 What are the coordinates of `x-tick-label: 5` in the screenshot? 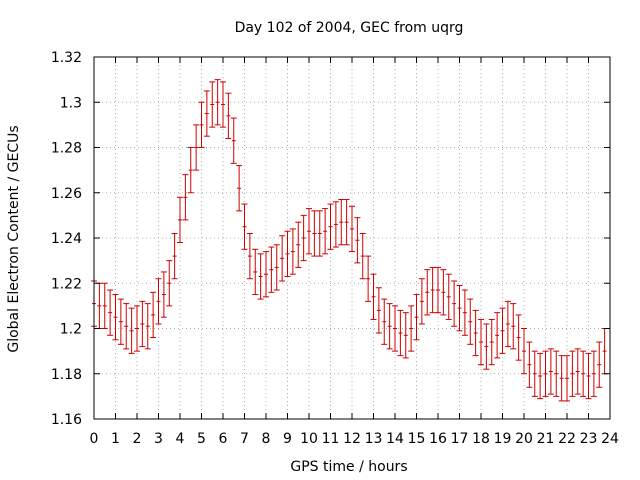 It's located at (201, 439).